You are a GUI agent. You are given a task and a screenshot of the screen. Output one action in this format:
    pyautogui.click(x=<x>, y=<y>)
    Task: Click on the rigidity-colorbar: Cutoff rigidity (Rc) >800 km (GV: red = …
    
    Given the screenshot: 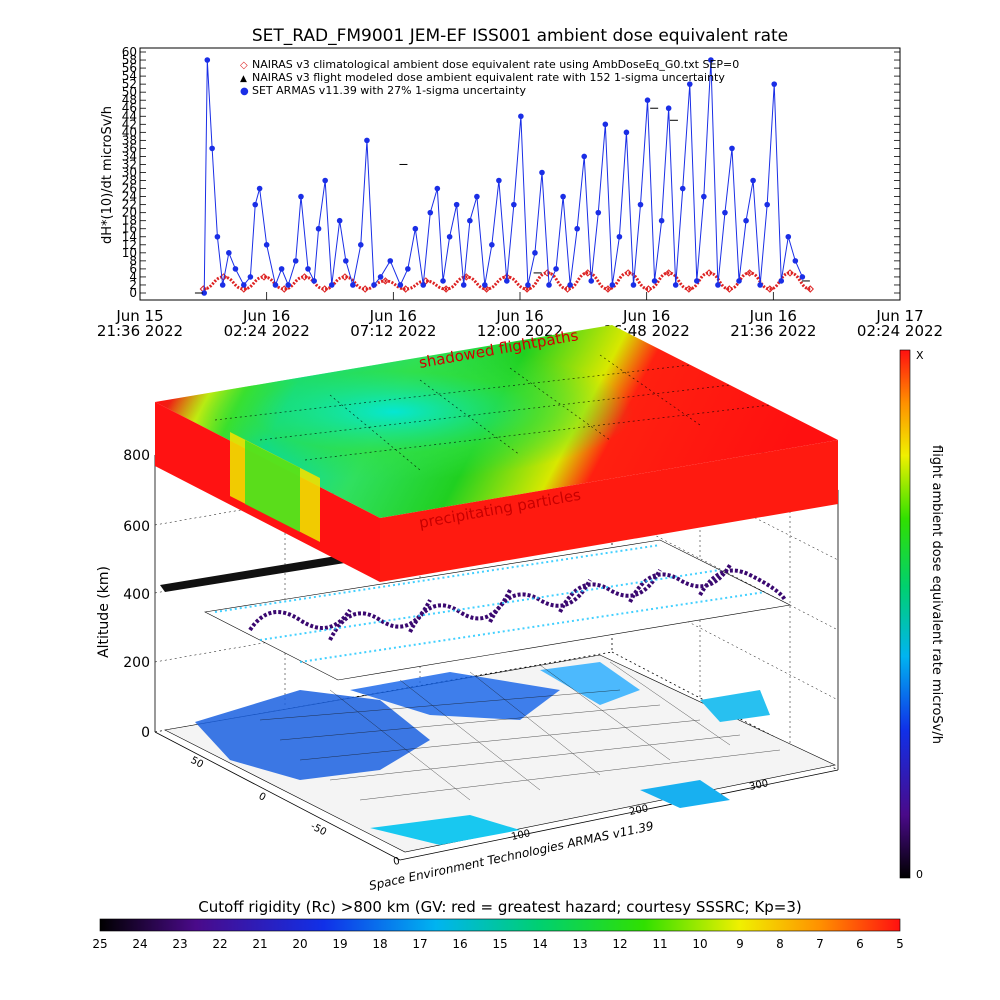 What is the action you would take?
    pyautogui.click(x=497, y=924)
    